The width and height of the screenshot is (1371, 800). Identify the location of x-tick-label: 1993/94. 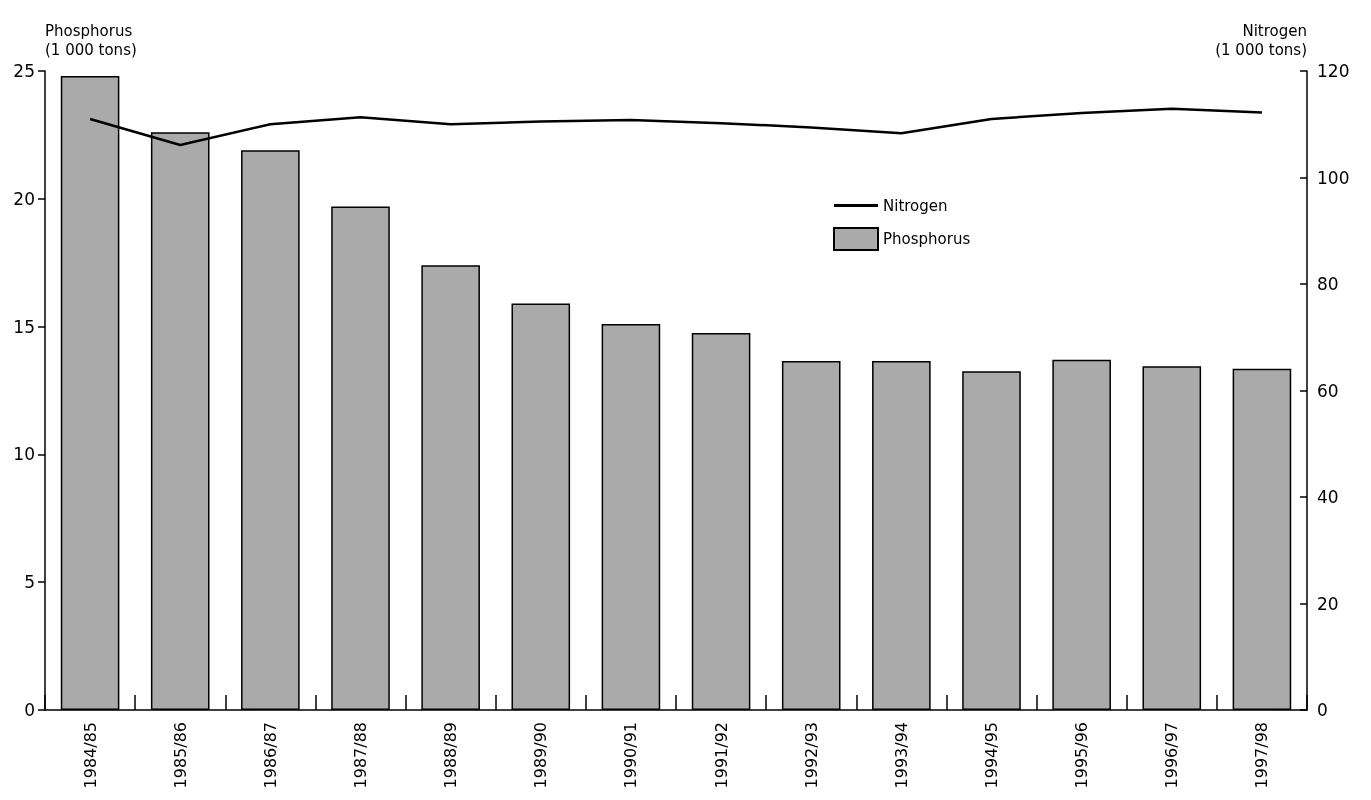
(901, 755).